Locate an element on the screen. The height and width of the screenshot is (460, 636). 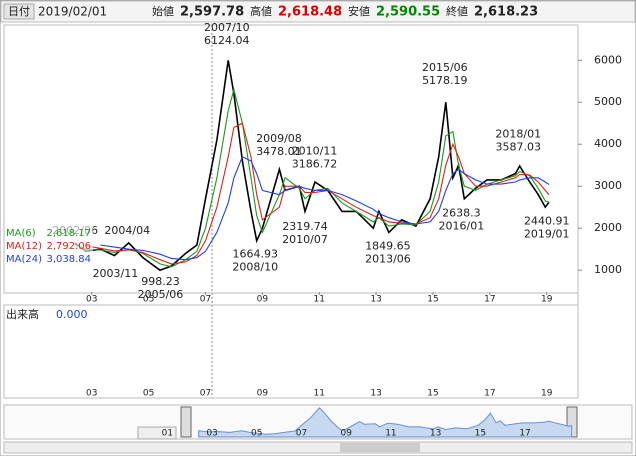
annotation-date: 2007/10 is located at coordinates (227, 27).